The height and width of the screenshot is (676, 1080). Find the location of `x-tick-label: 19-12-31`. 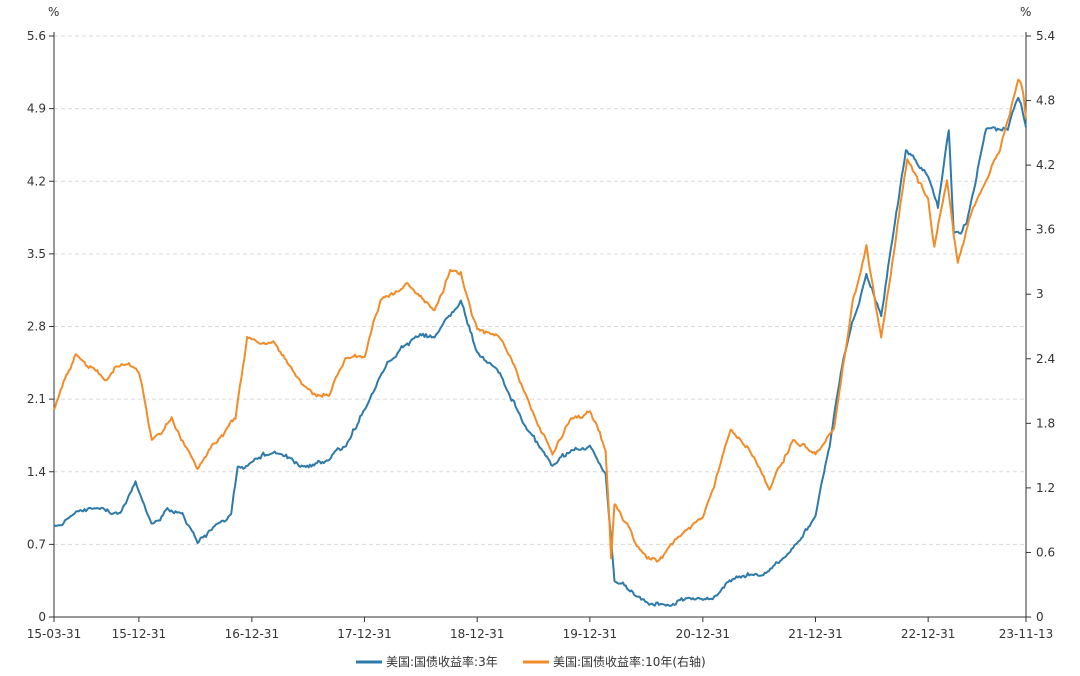

x-tick-label: 19-12-31 is located at coordinates (590, 634).